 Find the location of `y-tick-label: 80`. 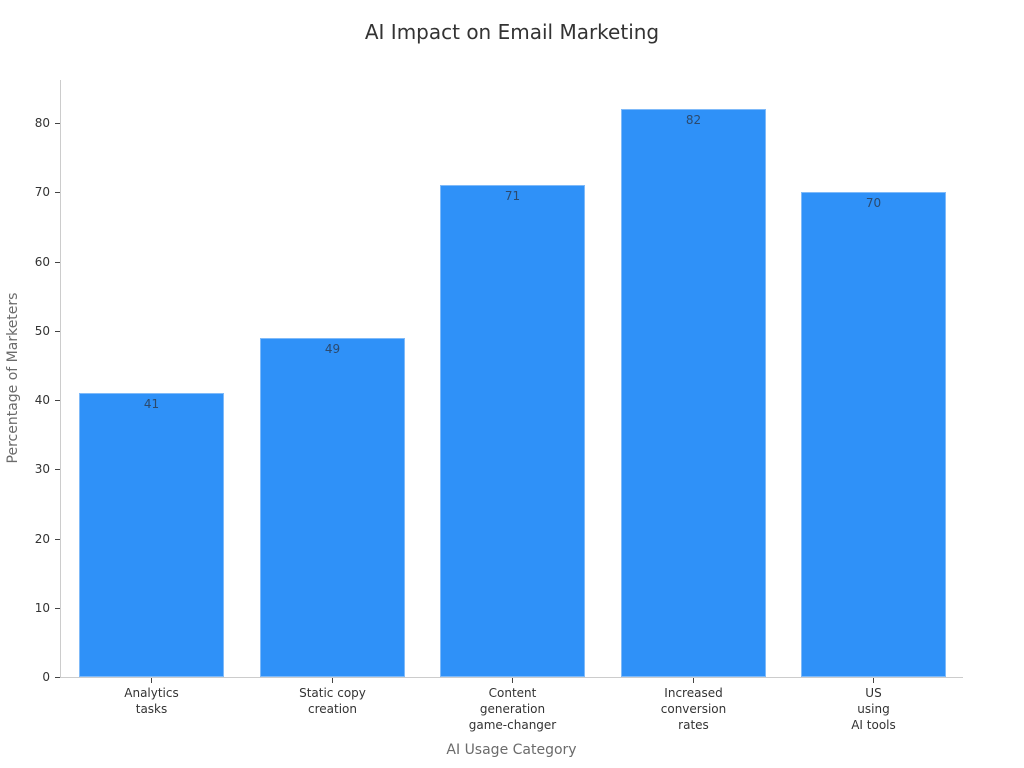

y-tick-label: 80 is located at coordinates (42, 123).